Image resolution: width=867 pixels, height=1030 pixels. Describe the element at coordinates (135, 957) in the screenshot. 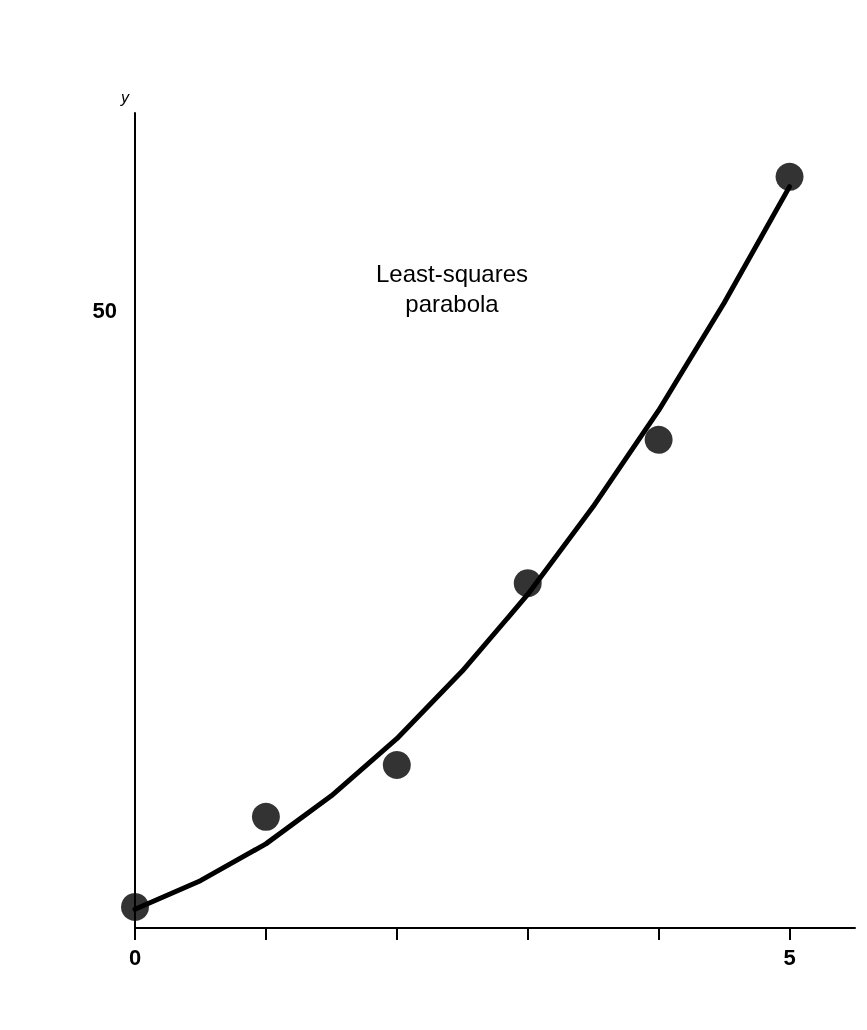

I see `x-tick-label: 0` at that location.